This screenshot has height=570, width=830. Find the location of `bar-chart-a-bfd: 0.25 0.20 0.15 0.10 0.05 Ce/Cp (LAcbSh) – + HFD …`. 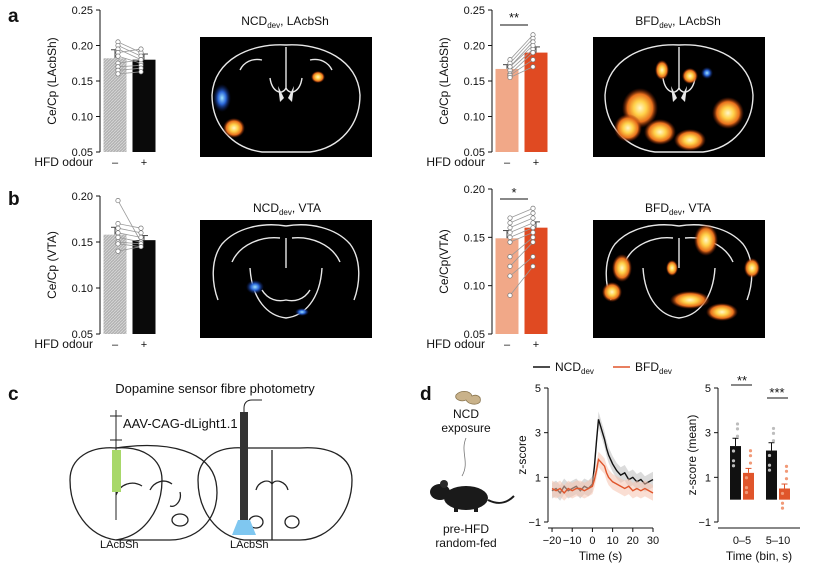

bar-chart-a-bfd: 0.25 0.20 0.15 0.10 0.05 Ce/Cp (LAcbSh) – + HFD … is located at coordinates (487, 87).